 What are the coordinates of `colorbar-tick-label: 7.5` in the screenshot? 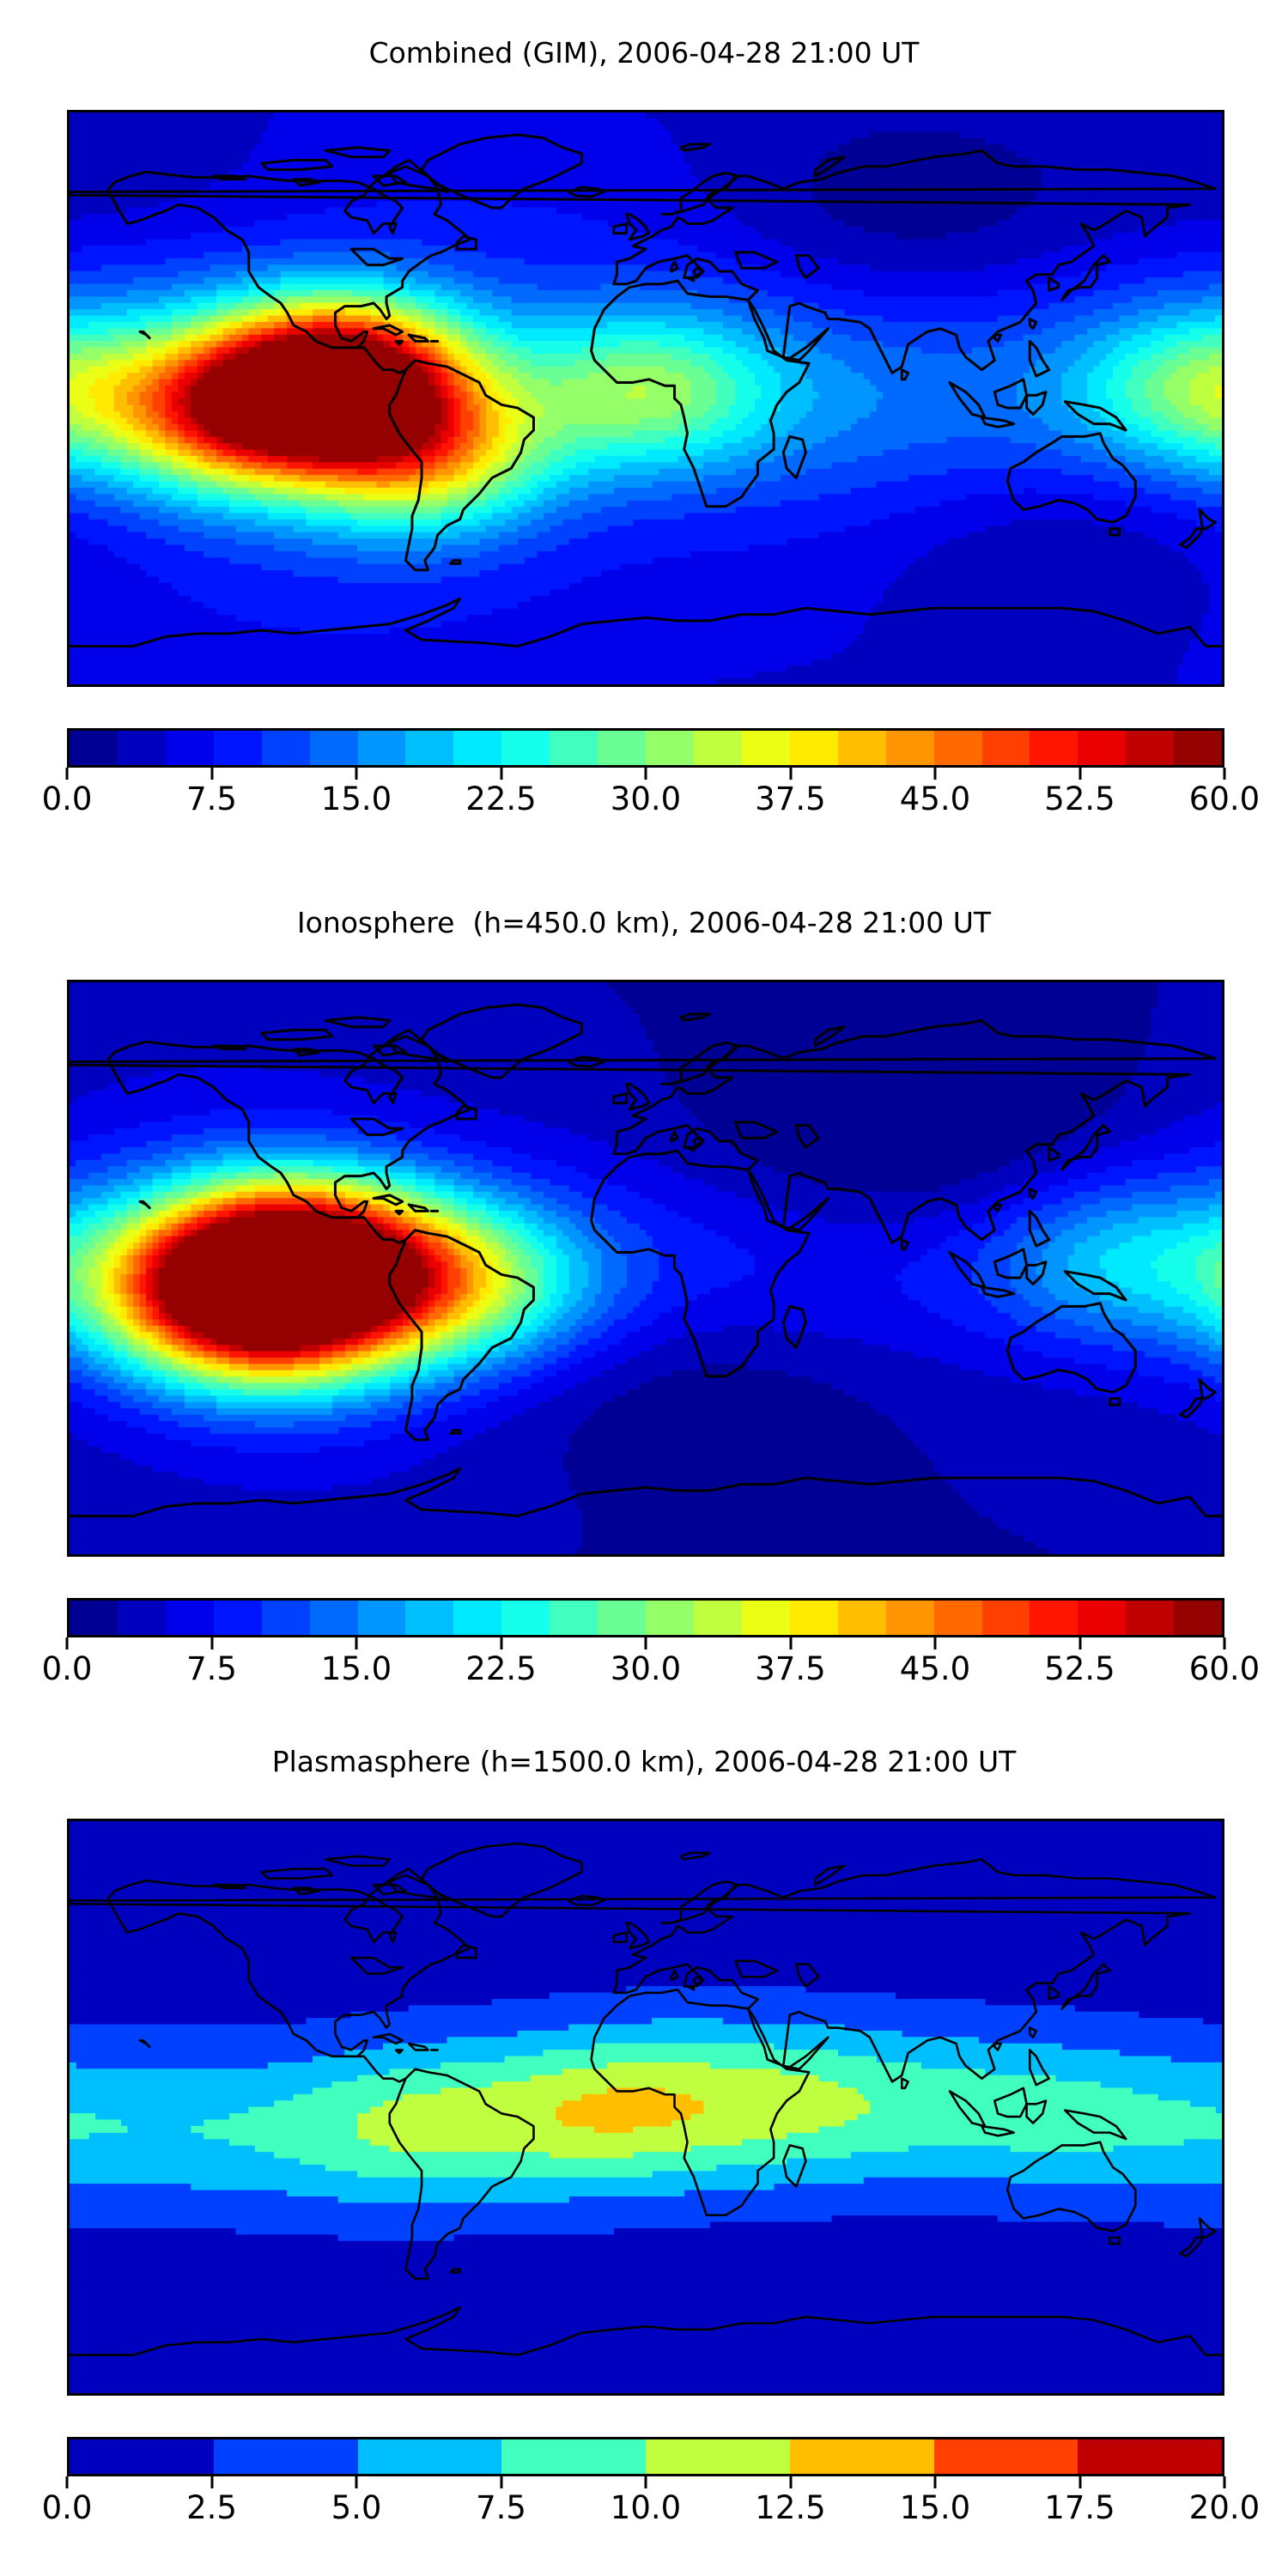 It's located at (501, 2507).